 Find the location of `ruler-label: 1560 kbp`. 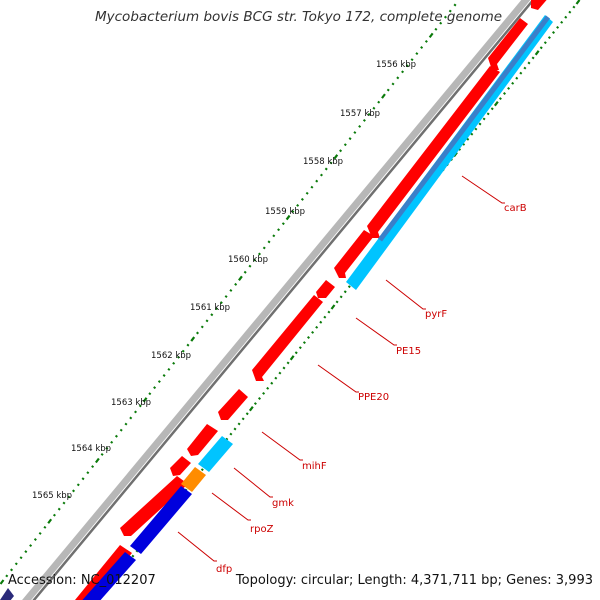

ruler-label: 1560 kbp is located at coordinates (248, 260).